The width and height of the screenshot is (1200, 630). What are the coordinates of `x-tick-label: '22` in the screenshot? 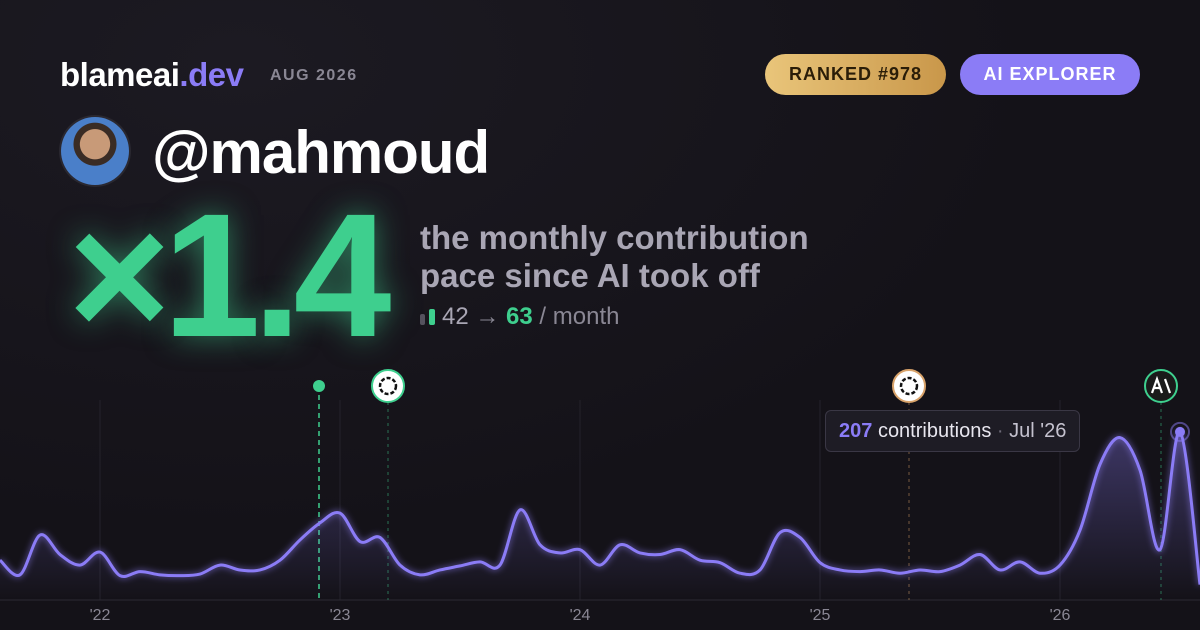 It's located at (100, 615).